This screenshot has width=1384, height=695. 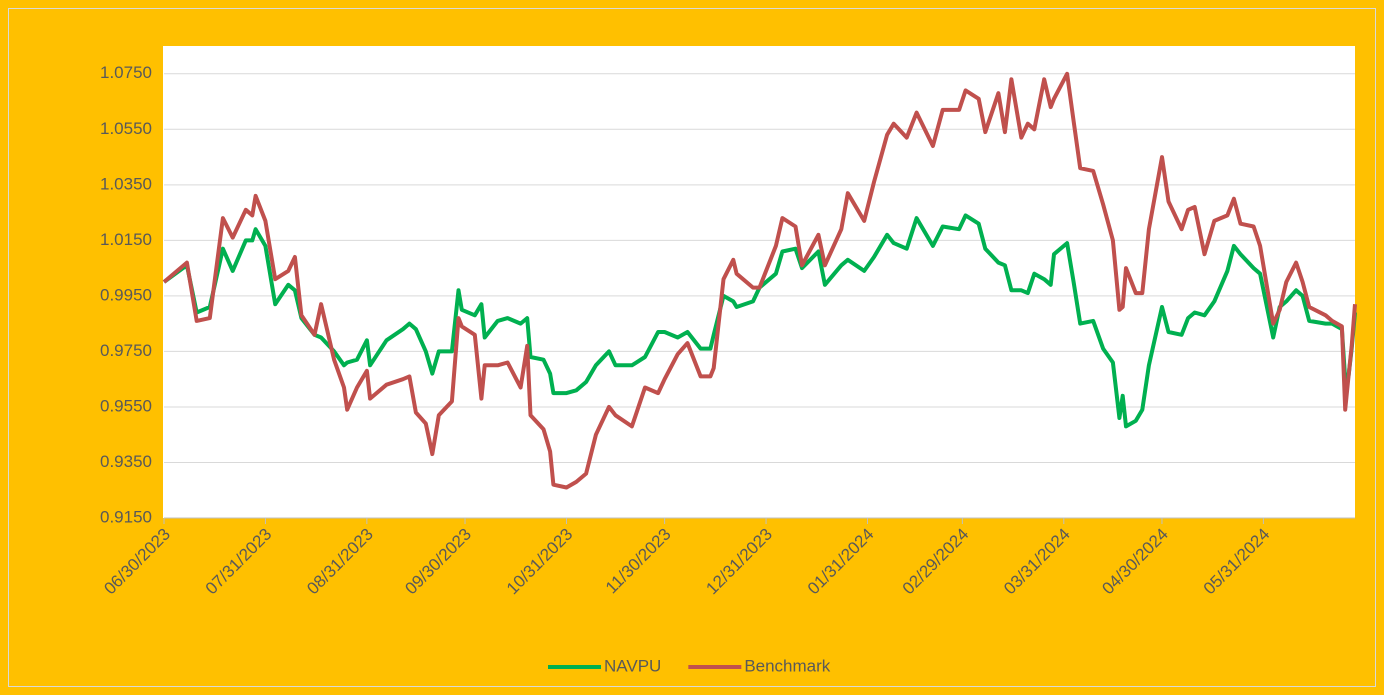 What do you see at coordinates (126, 294) in the screenshot?
I see `y-tick-label: 0.9950` at bounding box center [126, 294].